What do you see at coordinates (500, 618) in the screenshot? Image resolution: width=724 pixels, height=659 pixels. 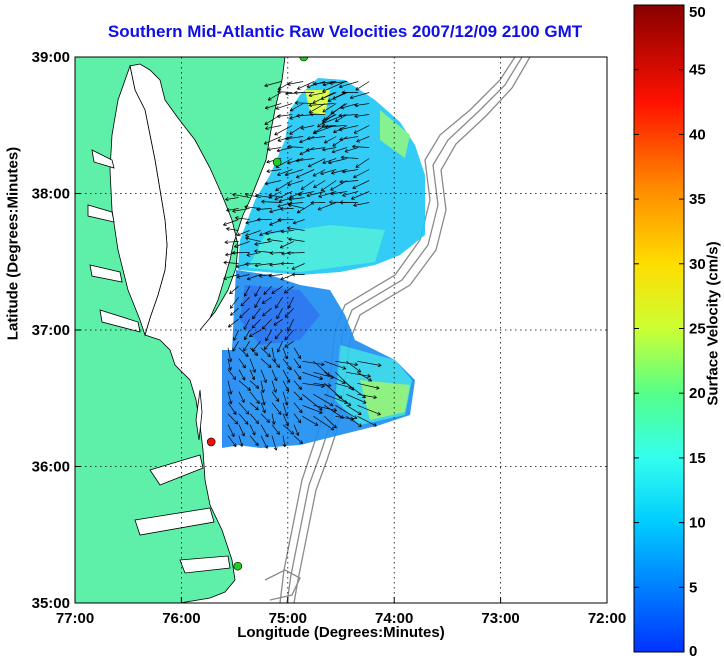 I see `x-tick-label: 73:00` at bounding box center [500, 618].